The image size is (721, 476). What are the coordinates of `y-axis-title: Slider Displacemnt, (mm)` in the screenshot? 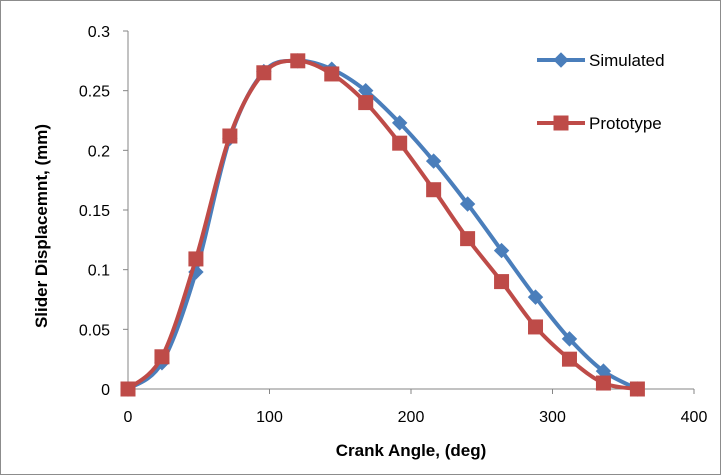 It's located at (41, 226).